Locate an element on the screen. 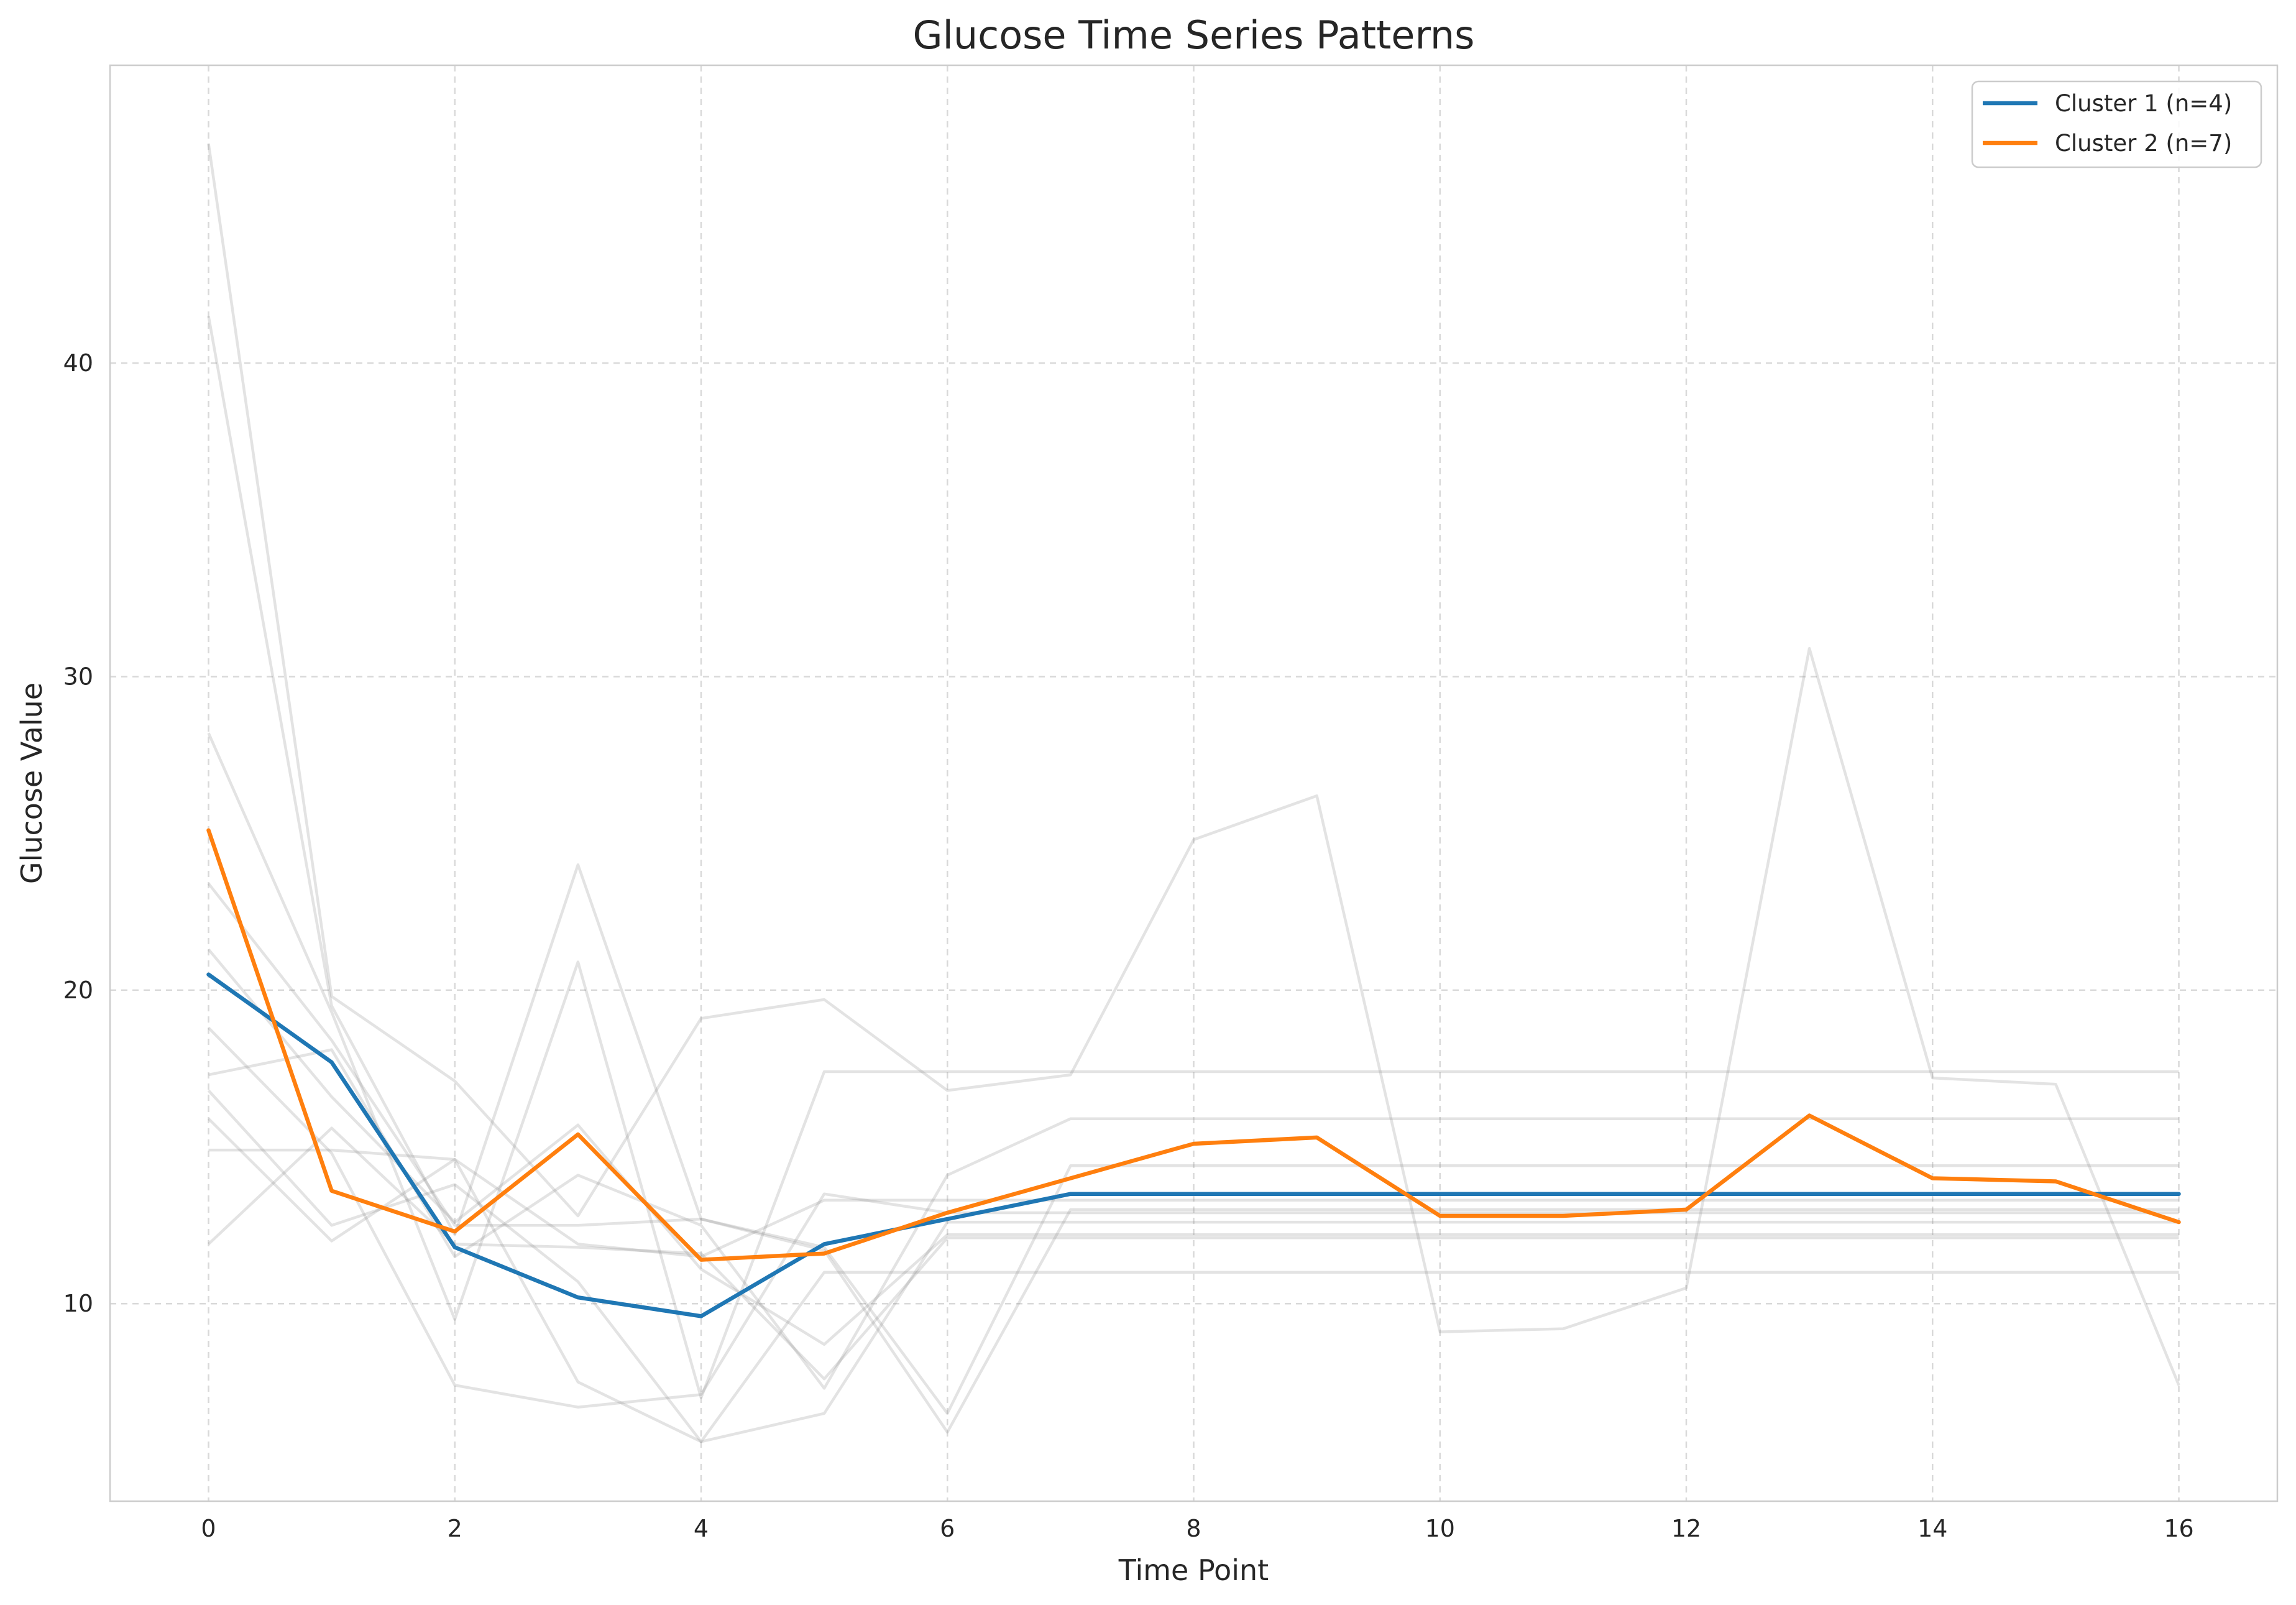 The width and height of the screenshot is (2296, 1605). legend: Cluster 1 (n=4) Cluster 2 (n=7) is located at coordinates (2116, 124).